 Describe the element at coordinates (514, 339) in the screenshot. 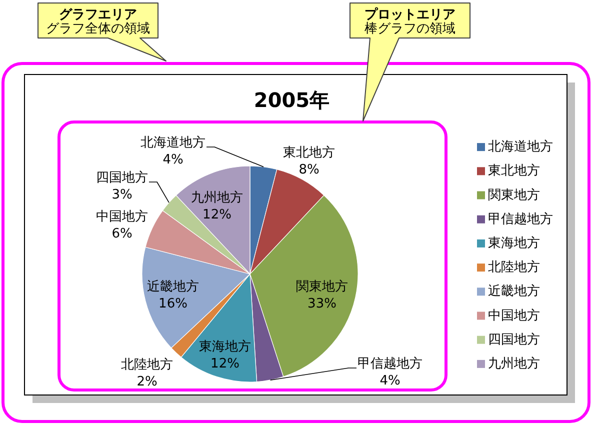

I see `legend-label: 四国地方` at that location.